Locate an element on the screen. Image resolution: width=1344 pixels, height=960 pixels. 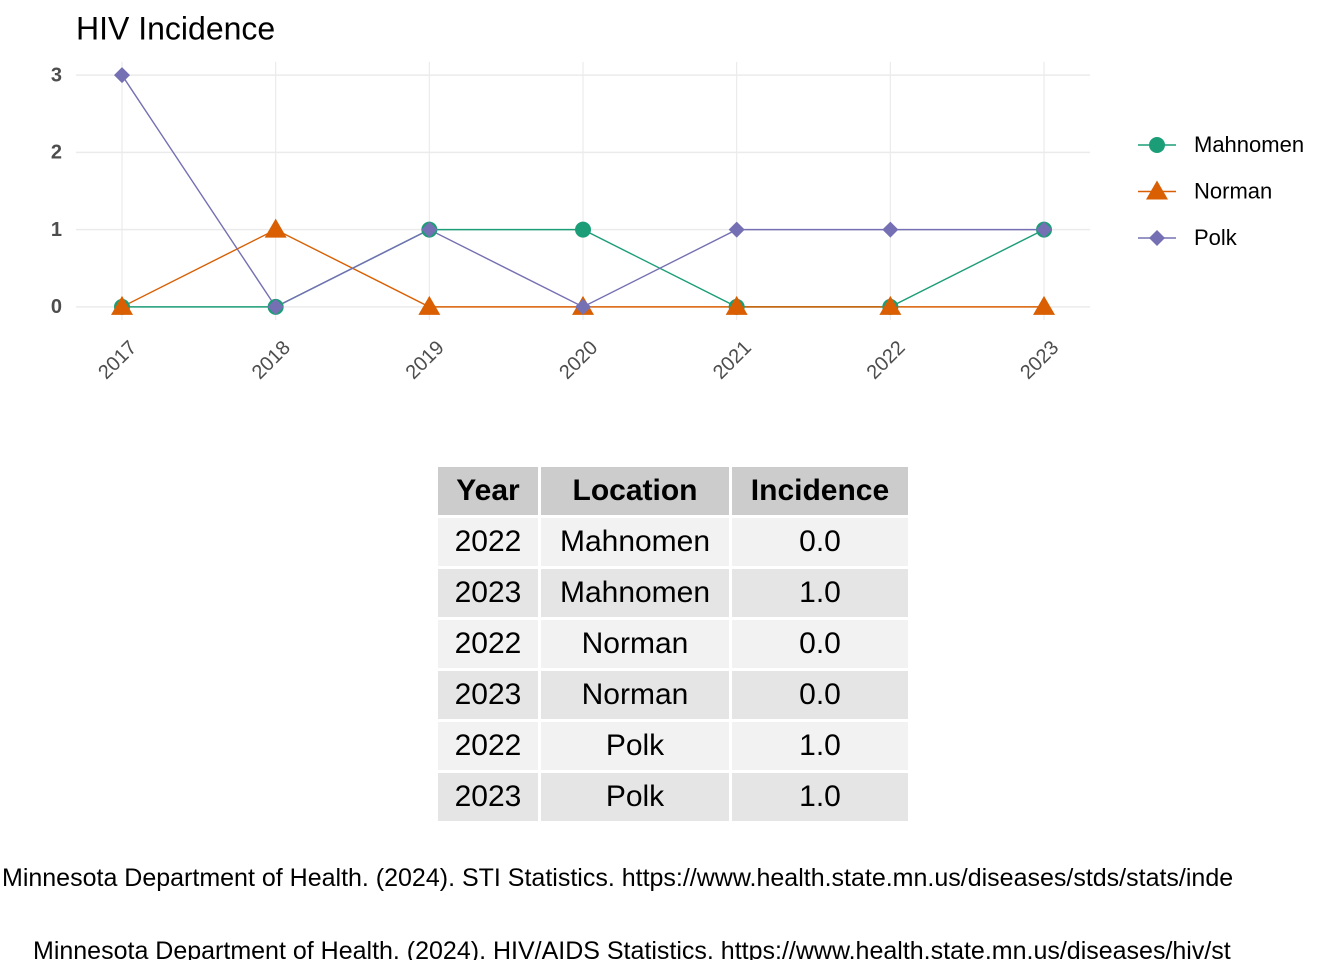
table-row: 2023 Norman 0.0 is located at coordinates (673, 695).